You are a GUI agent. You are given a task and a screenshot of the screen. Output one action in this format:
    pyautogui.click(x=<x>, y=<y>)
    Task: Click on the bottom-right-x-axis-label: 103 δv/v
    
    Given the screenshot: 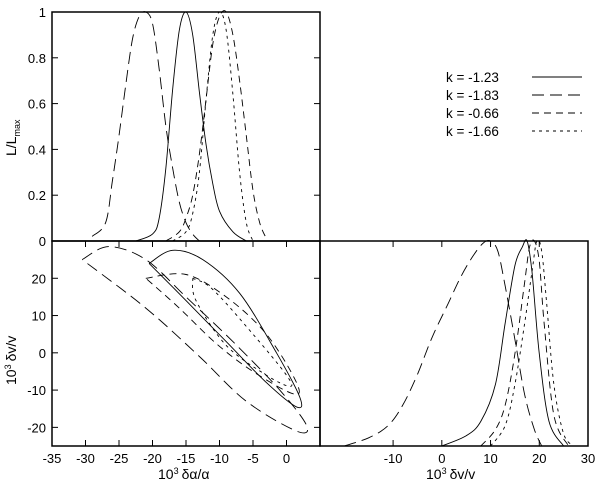 What is the action you would take?
    pyautogui.click(x=450, y=474)
    